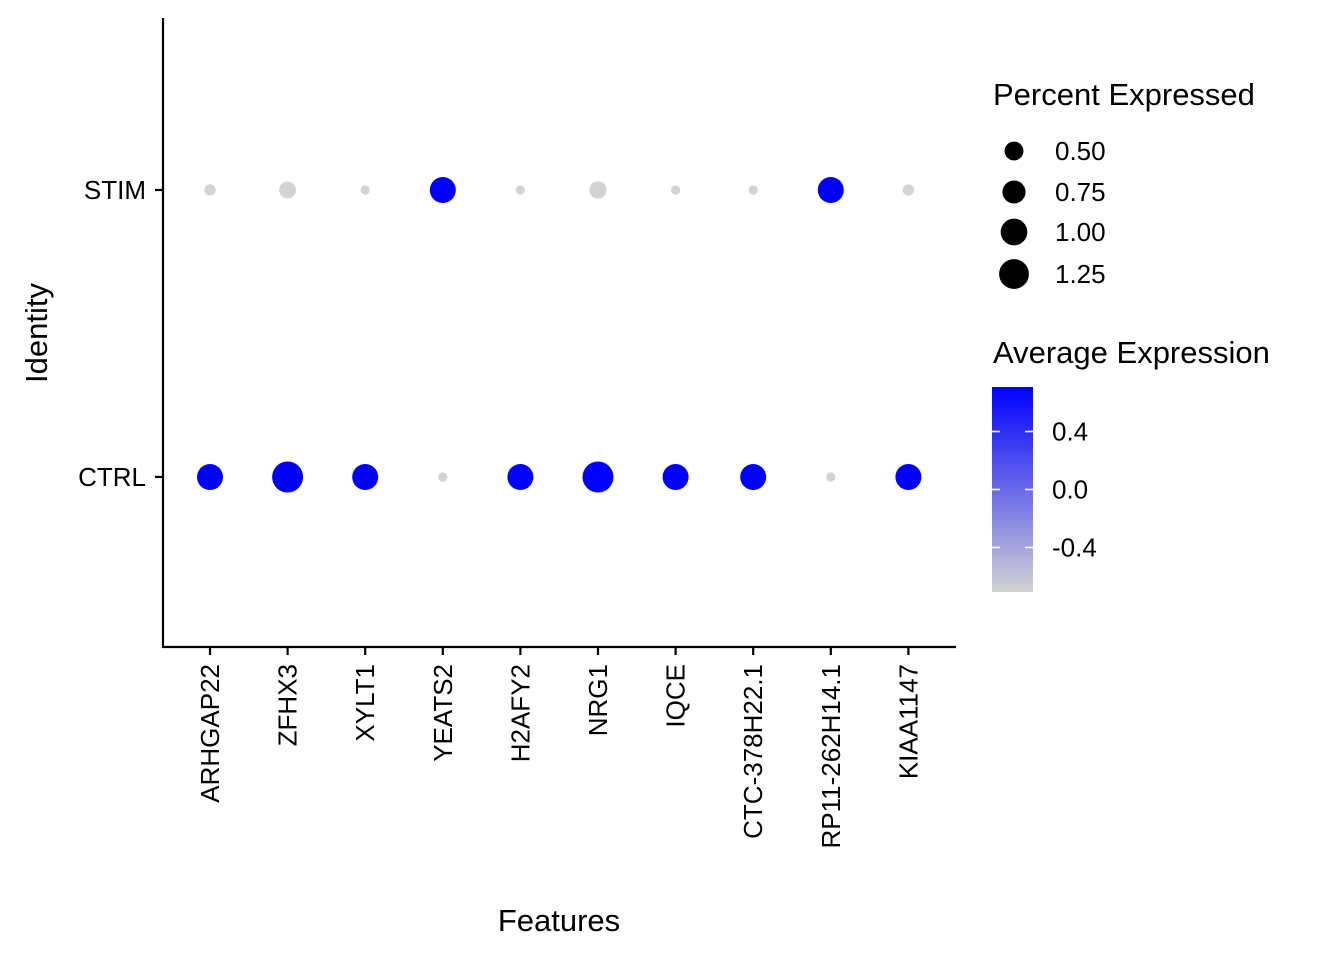 This screenshot has height=960, width=1344. Describe the element at coordinates (753, 751) in the screenshot. I see `x-tick-label-ctc-378h22.1: CTC-378H22.1` at that location.